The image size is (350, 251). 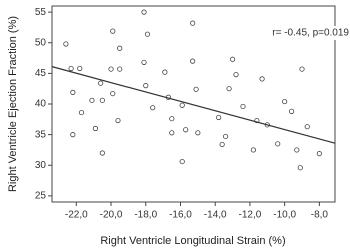 I want to click on y-tick-label: 40, so click(x=41, y=104).